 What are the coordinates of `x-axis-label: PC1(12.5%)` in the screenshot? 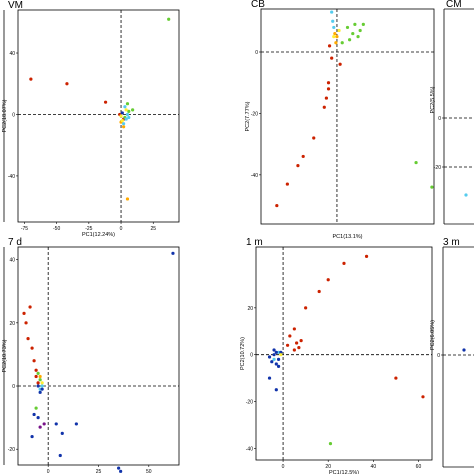 It's located at (344, 472).